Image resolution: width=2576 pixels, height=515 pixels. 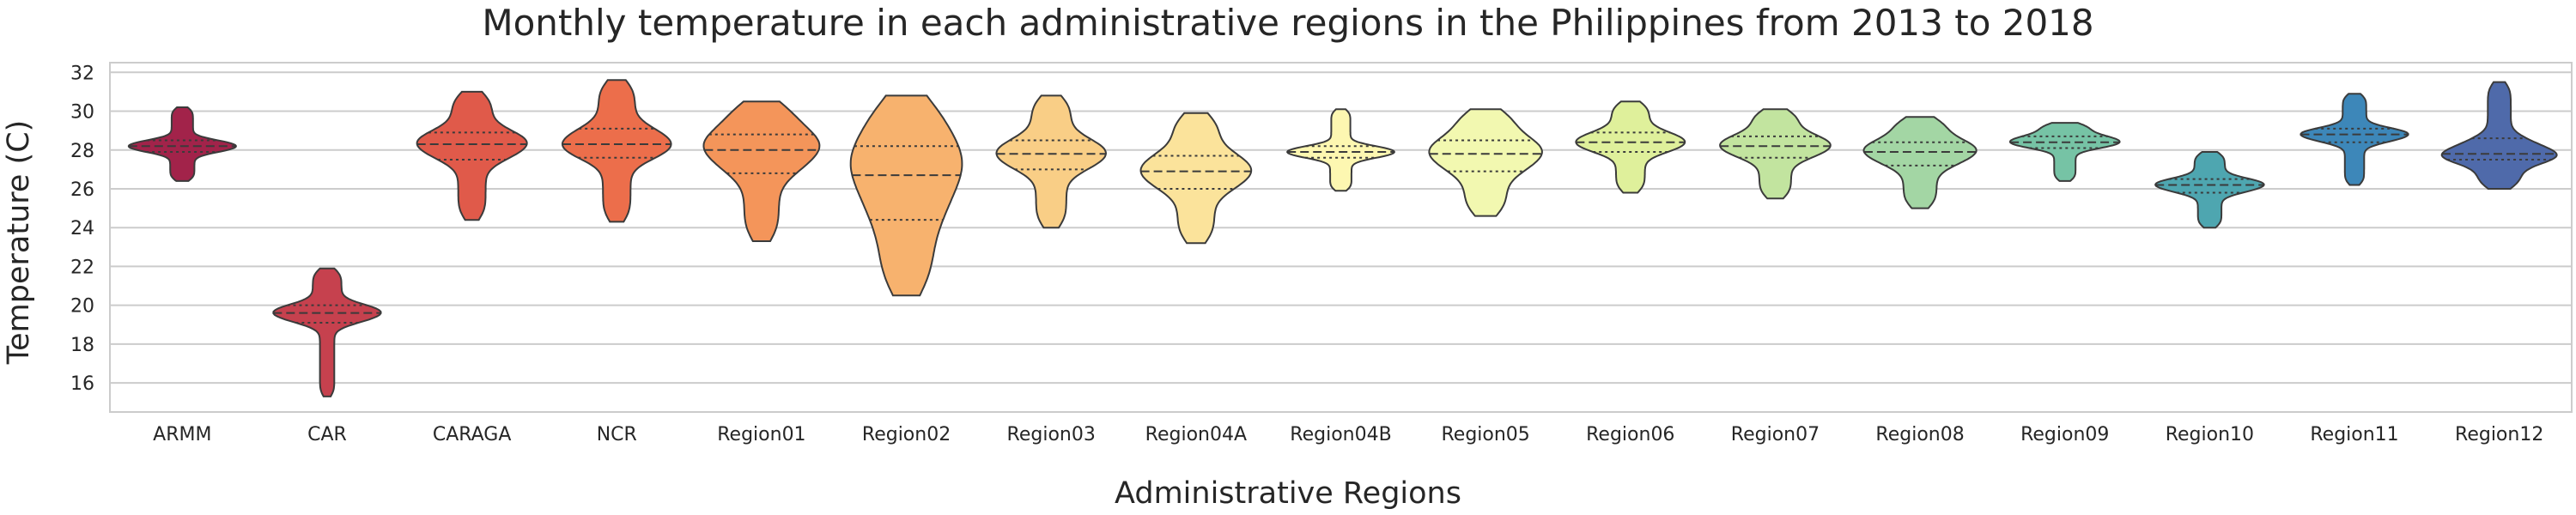 What do you see at coordinates (1630, 434) in the screenshot?
I see `x-tick-label: Region06` at bounding box center [1630, 434].